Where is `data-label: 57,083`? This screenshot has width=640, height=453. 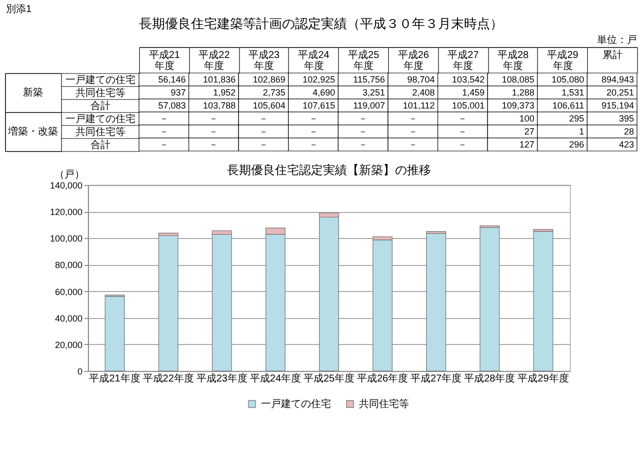
data-label: 57,083 is located at coordinates (172, 105).